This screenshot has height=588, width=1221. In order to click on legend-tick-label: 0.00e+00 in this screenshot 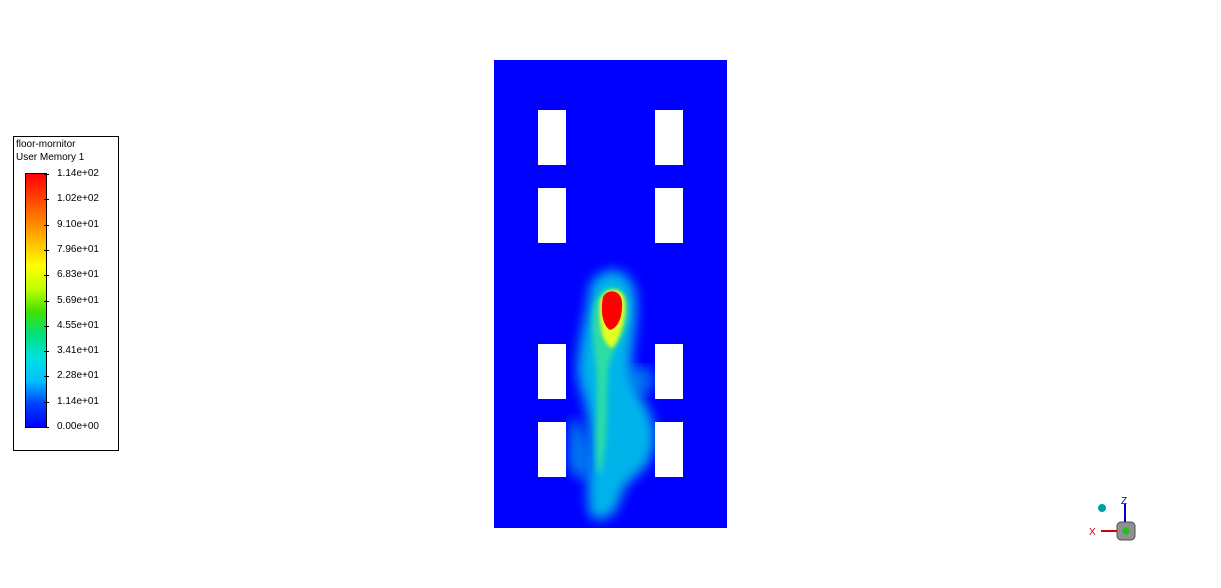, I will do `click(78, 426)`.